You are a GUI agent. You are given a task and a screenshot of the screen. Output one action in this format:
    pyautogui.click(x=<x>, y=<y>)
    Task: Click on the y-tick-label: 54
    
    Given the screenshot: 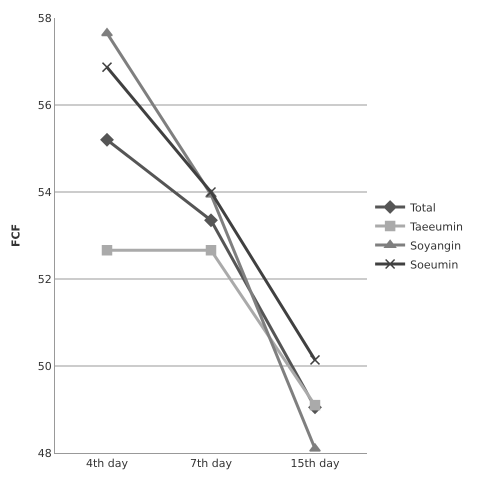 What is the action you would take?
    pyautogui.click(x=45, y=192)
    